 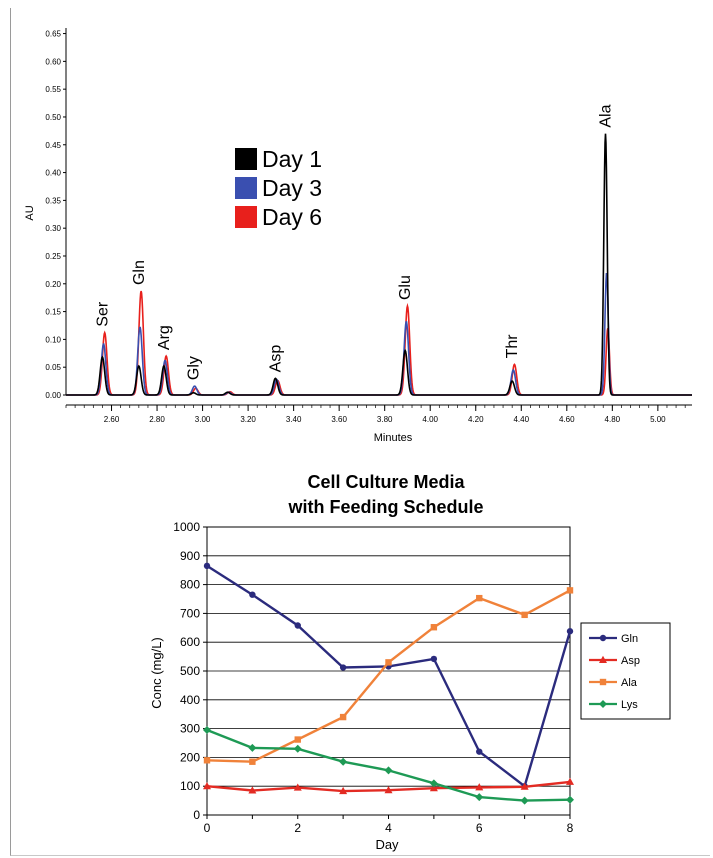 What do you see at coordinates (248, 419) in the screenshot?
I see `x-tick-label: 3.20` at bounding box center [248, 419].